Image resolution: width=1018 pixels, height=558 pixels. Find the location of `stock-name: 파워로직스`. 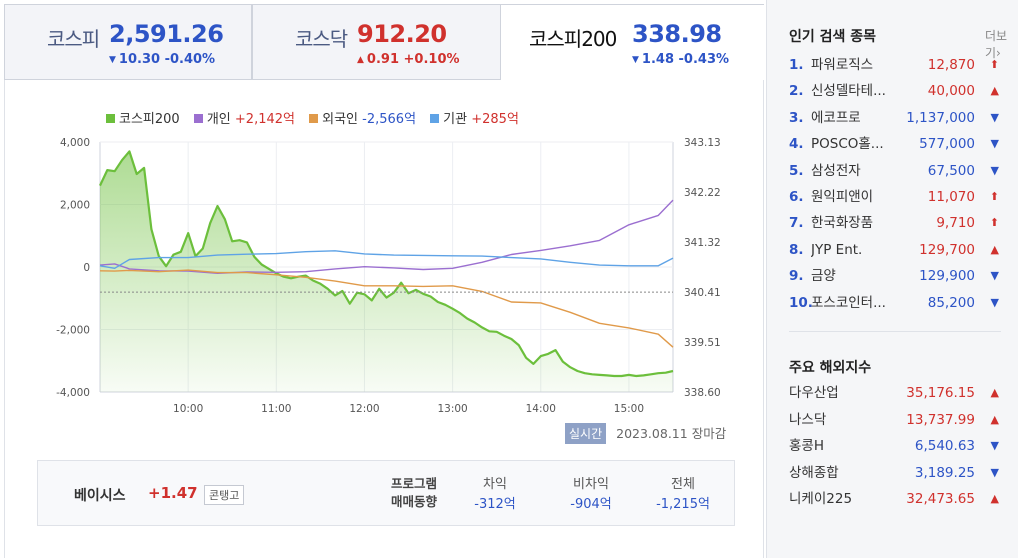

stock-name: 파워로직스 is located at coordinates (842, 65).